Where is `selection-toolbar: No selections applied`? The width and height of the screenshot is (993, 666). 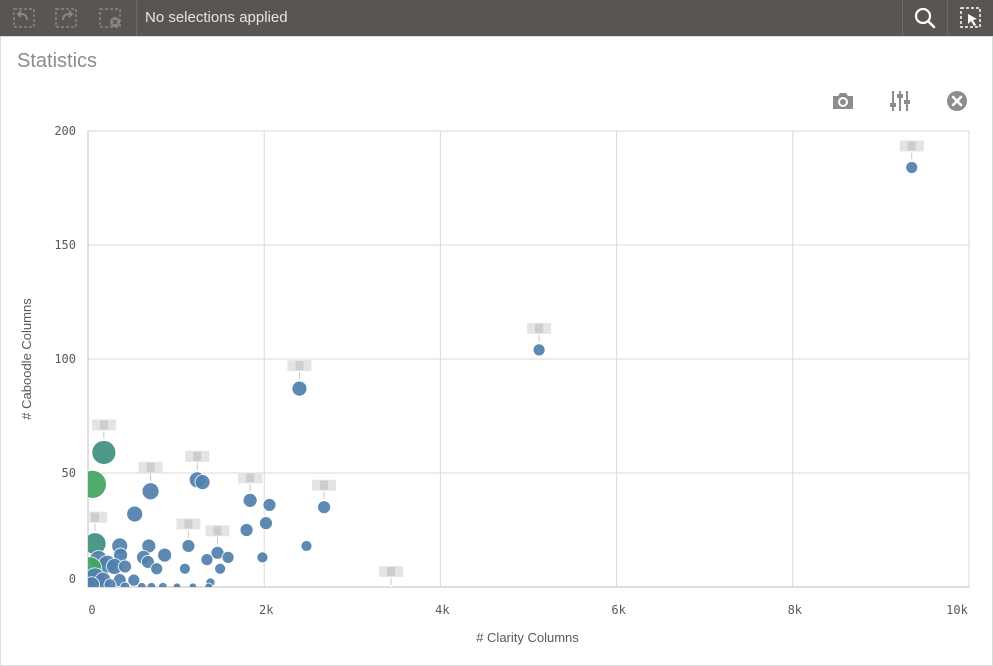
selection-toolbar: No selections applied is located at coordinates (496, 18).